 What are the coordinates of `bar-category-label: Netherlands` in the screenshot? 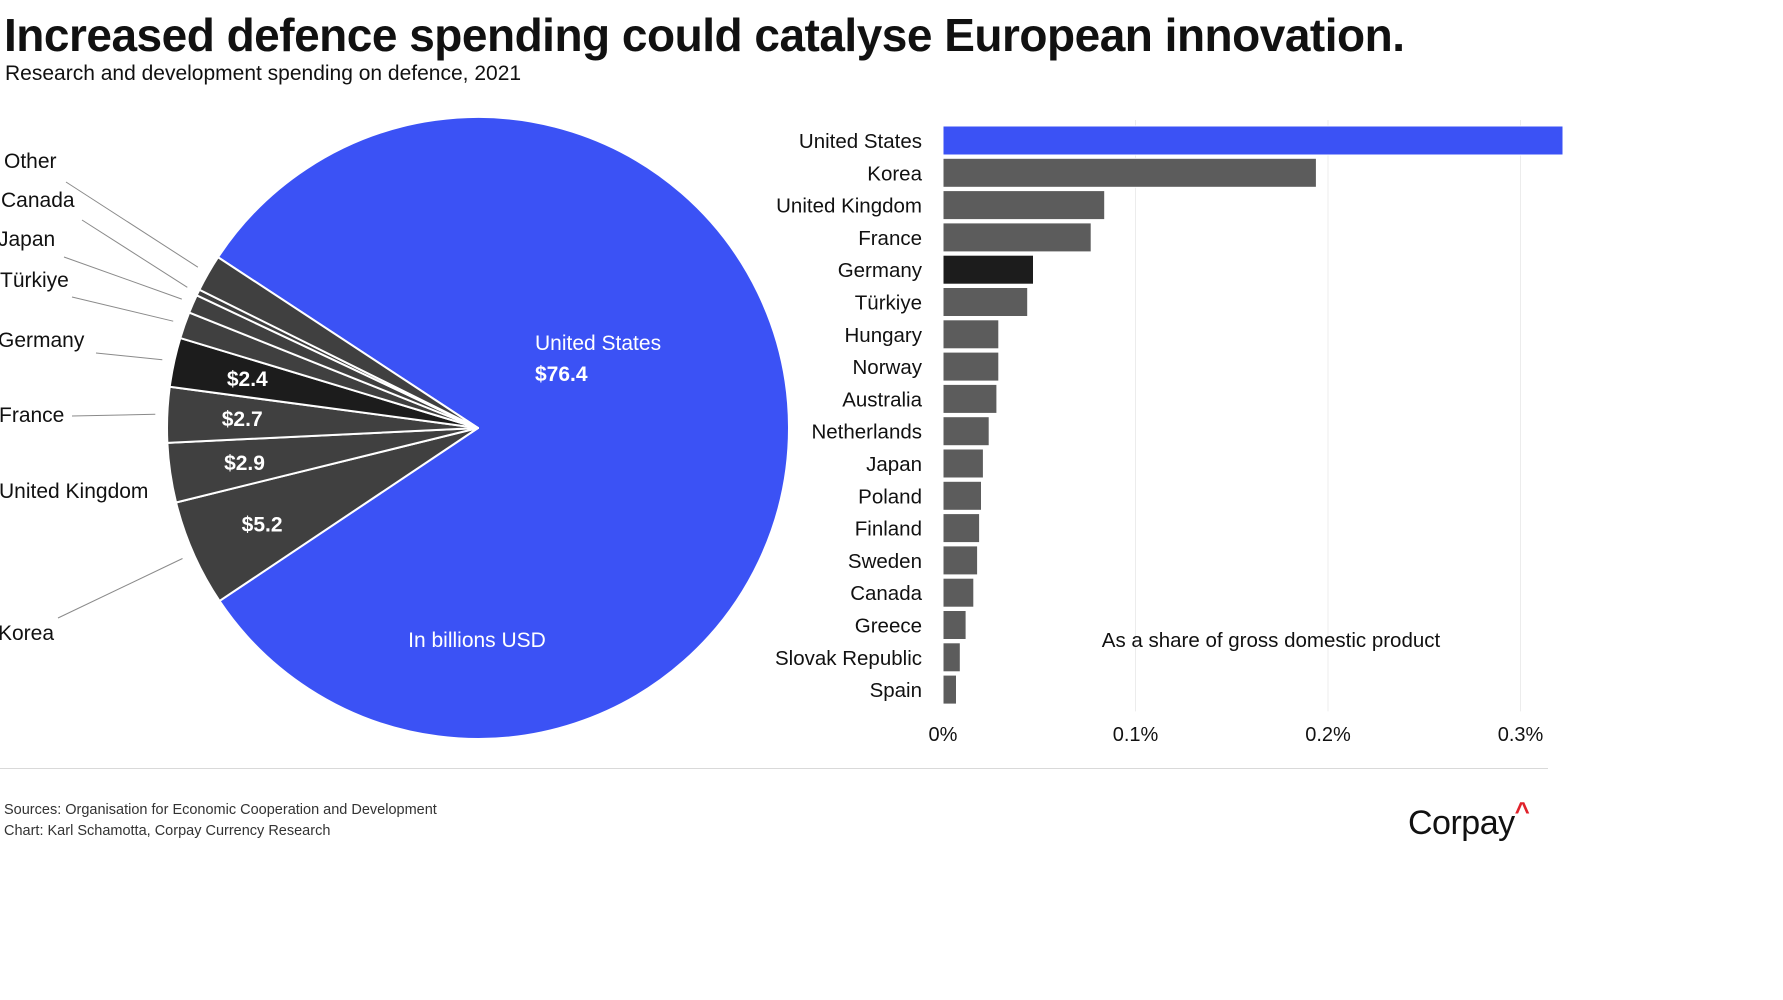 It's located at (866, 432).